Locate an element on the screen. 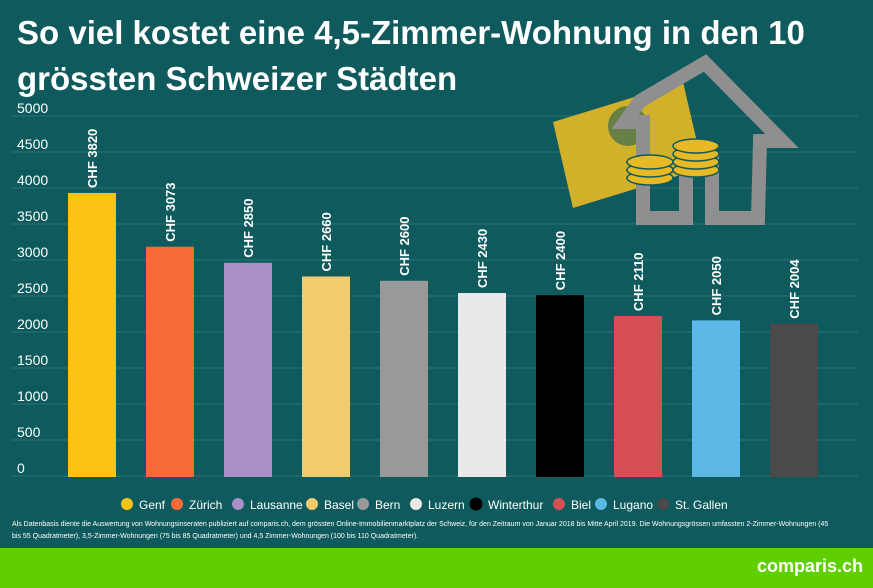 The width and height of the screenshot is (873, 588). house-money-illustration is located at coordinates (676, 139).